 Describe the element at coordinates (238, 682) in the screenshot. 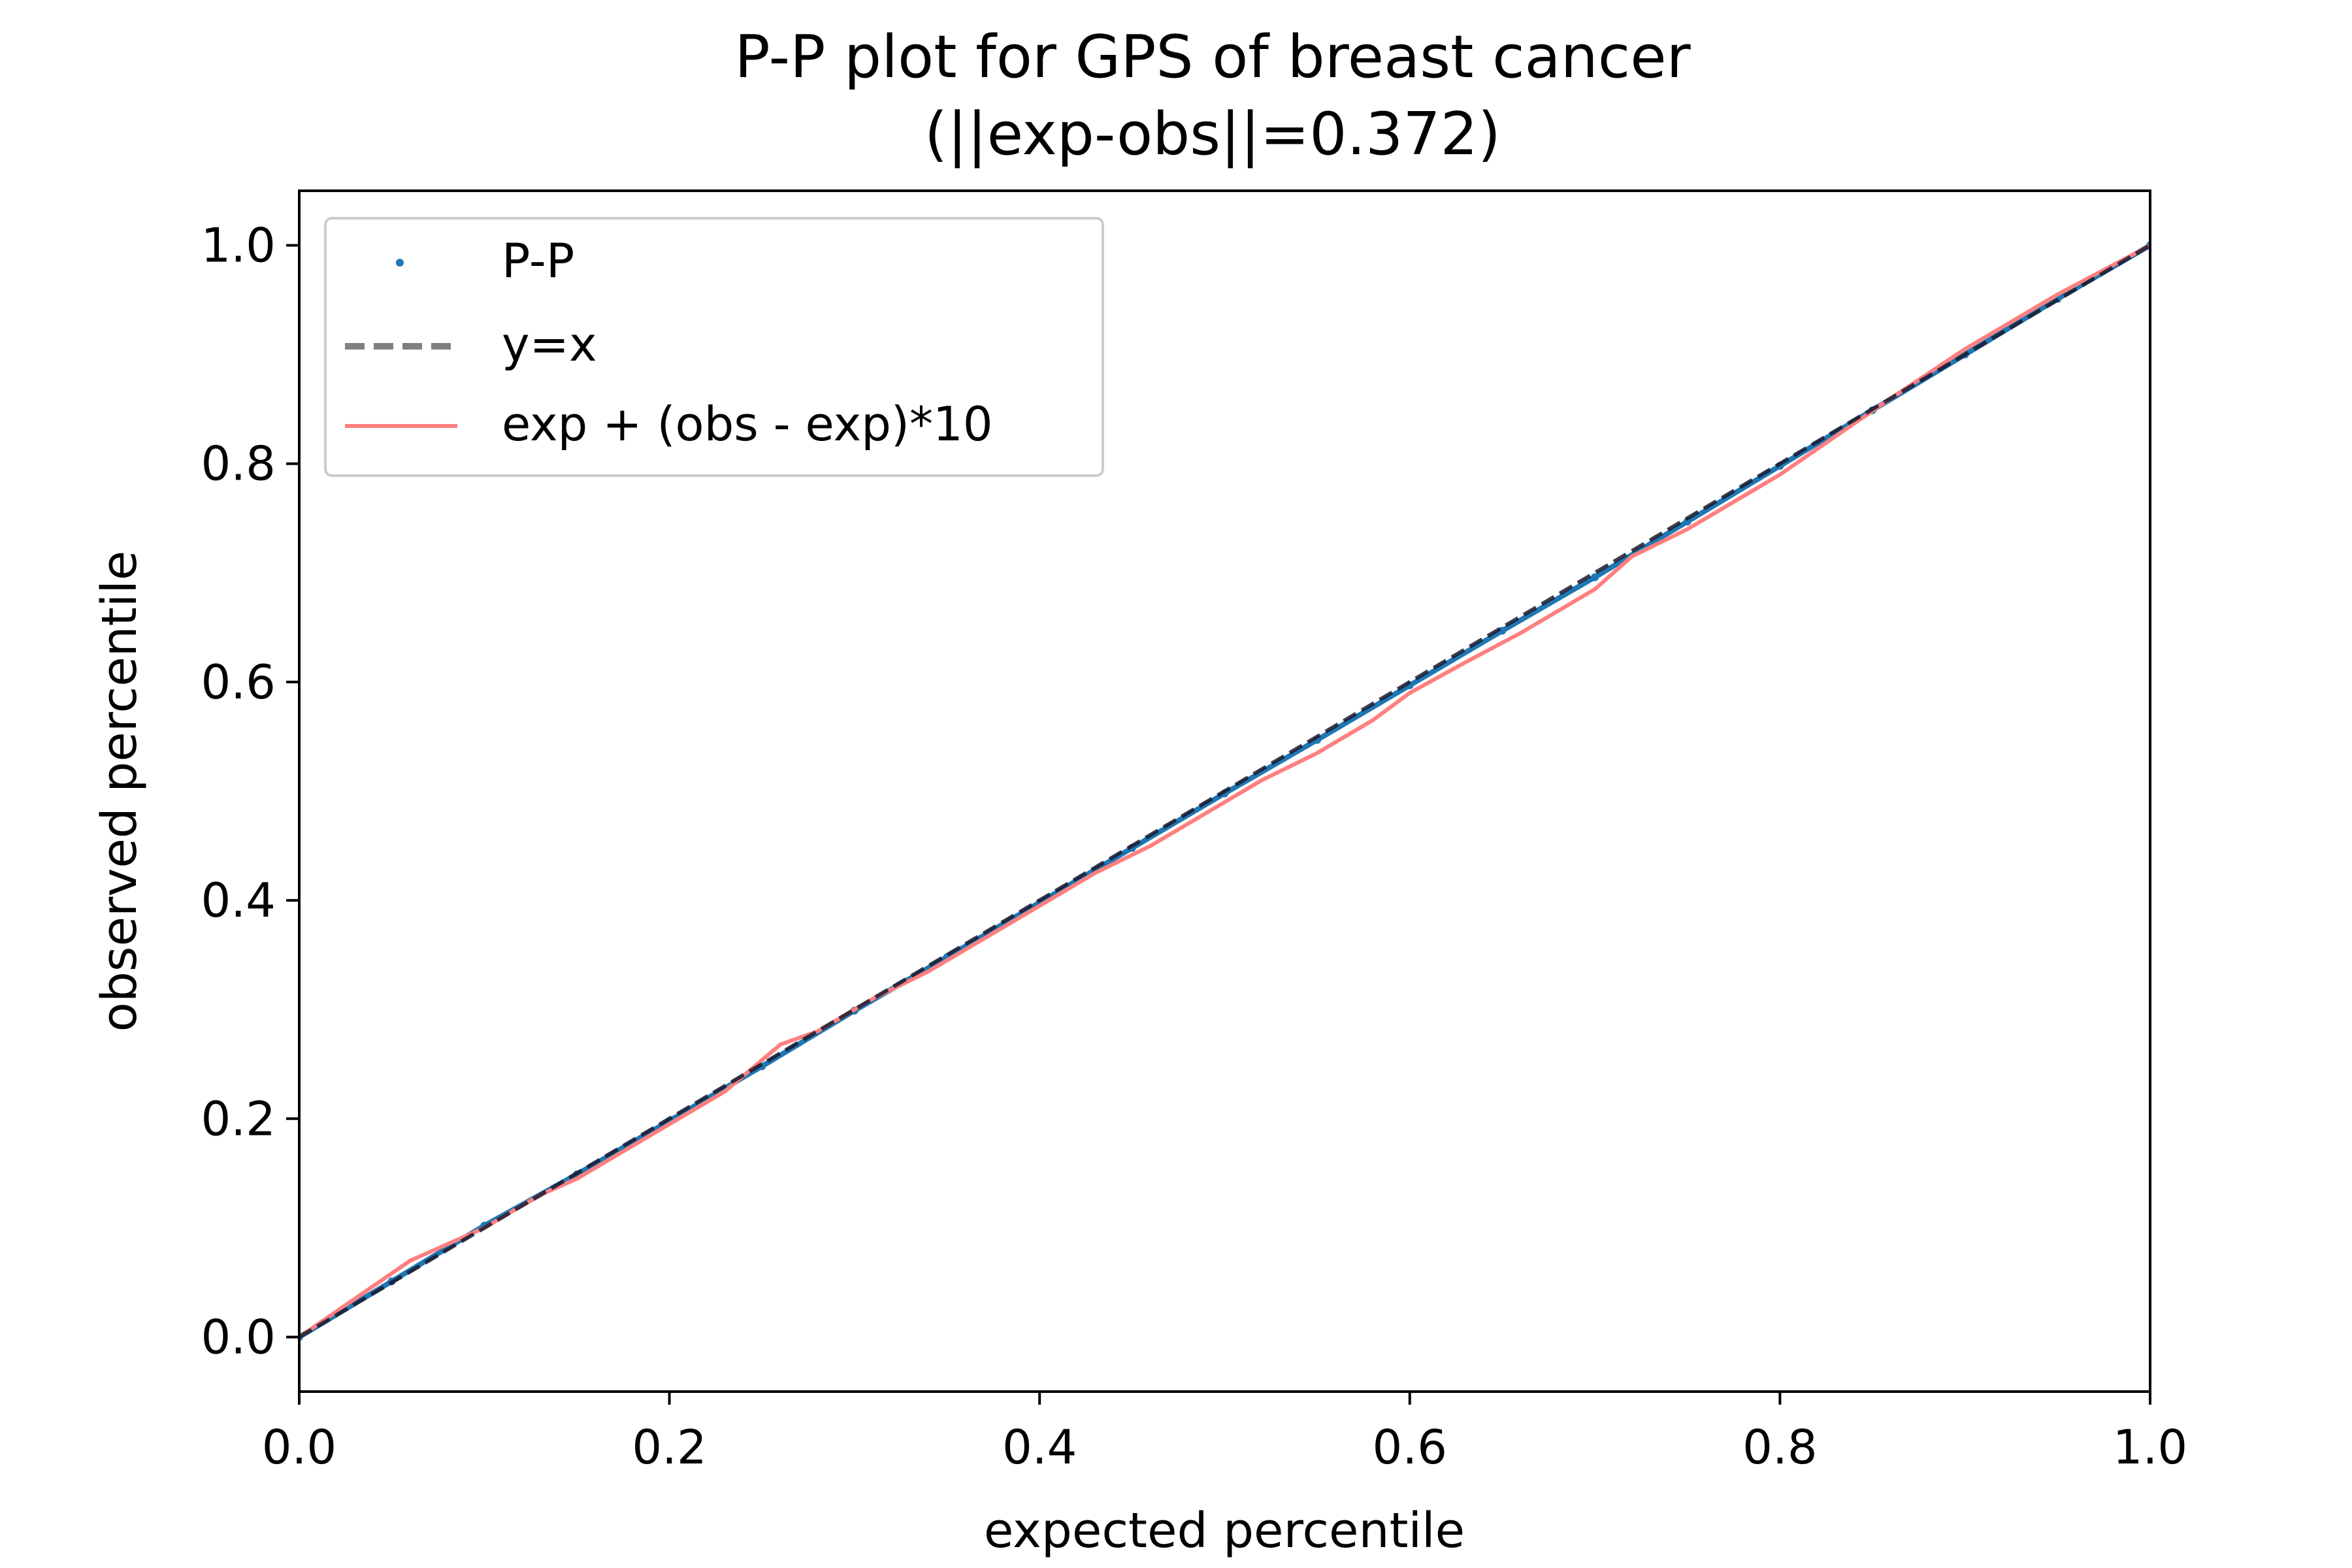

I see `y-tick-label: 0.6` at that location.